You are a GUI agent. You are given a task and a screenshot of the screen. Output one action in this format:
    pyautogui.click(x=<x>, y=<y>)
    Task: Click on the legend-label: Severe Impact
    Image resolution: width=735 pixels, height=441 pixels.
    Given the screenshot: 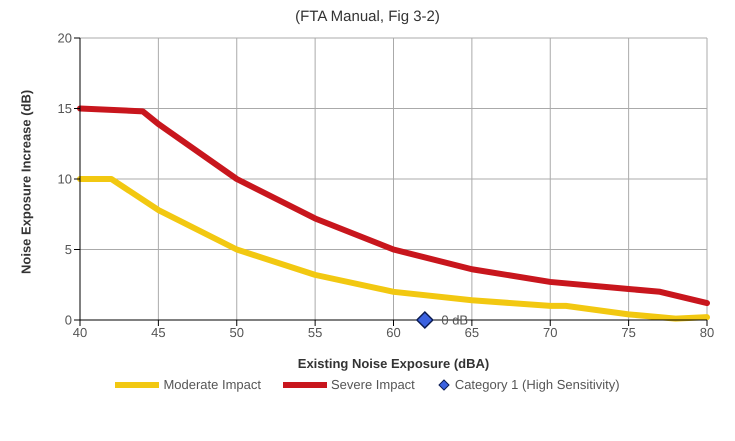 What is the action you would take?
    pyautogui.click(x=372, y=384)
    